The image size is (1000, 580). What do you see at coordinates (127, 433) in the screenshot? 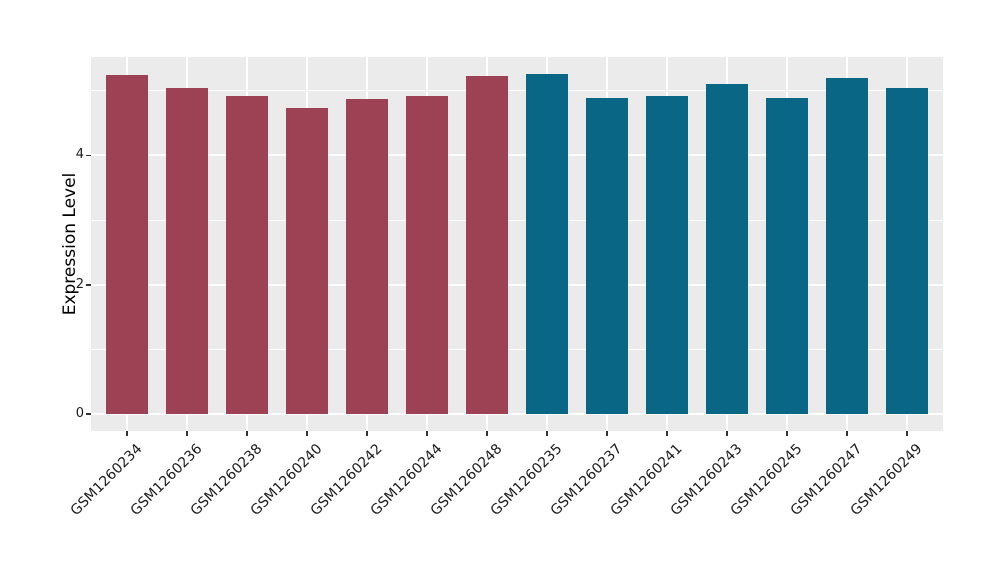
I see `x-tick-GSM1260234` at bounding box center [127, 433].